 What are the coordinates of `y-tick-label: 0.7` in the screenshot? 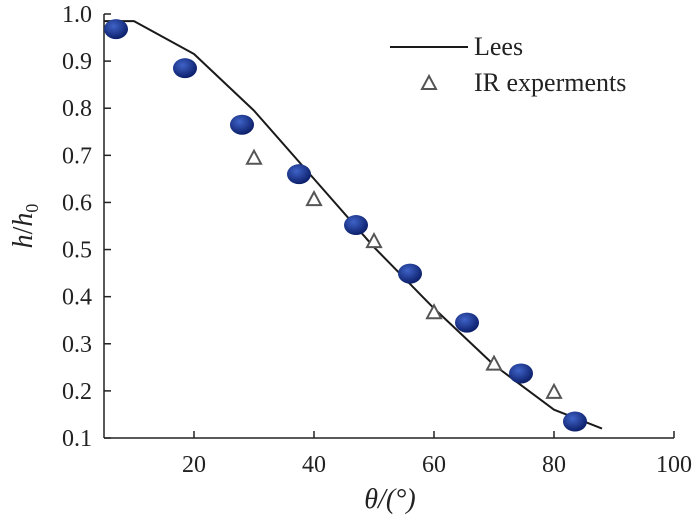 It's located at (77, 156).